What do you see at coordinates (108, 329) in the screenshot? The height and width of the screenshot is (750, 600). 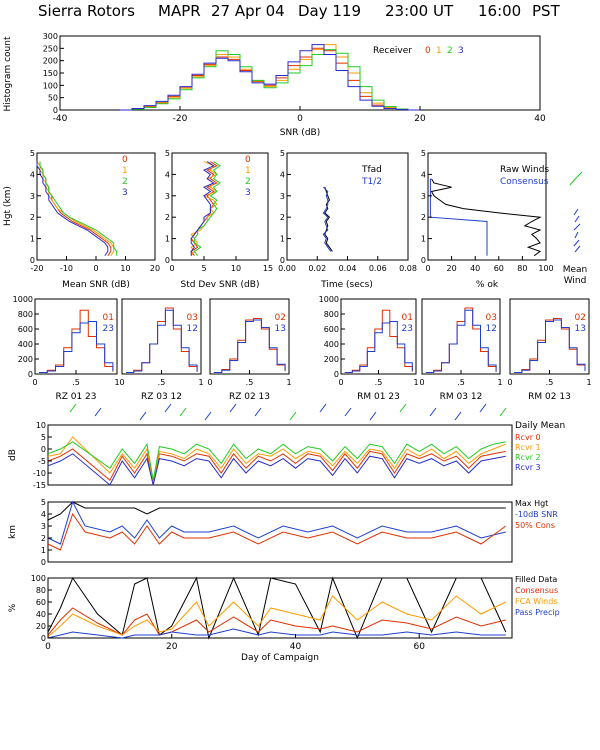 I see `pair-hist-pair-b-0: 23` at bounding box center [108, 329].